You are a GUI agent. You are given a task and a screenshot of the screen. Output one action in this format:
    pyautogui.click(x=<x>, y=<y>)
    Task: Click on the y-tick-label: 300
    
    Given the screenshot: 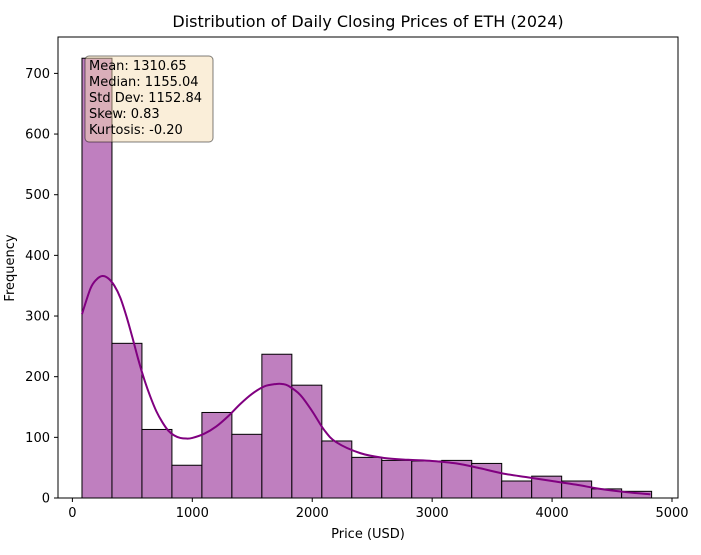 What is the action you would take?
    pyautogui.click(x=37, y=317)
    